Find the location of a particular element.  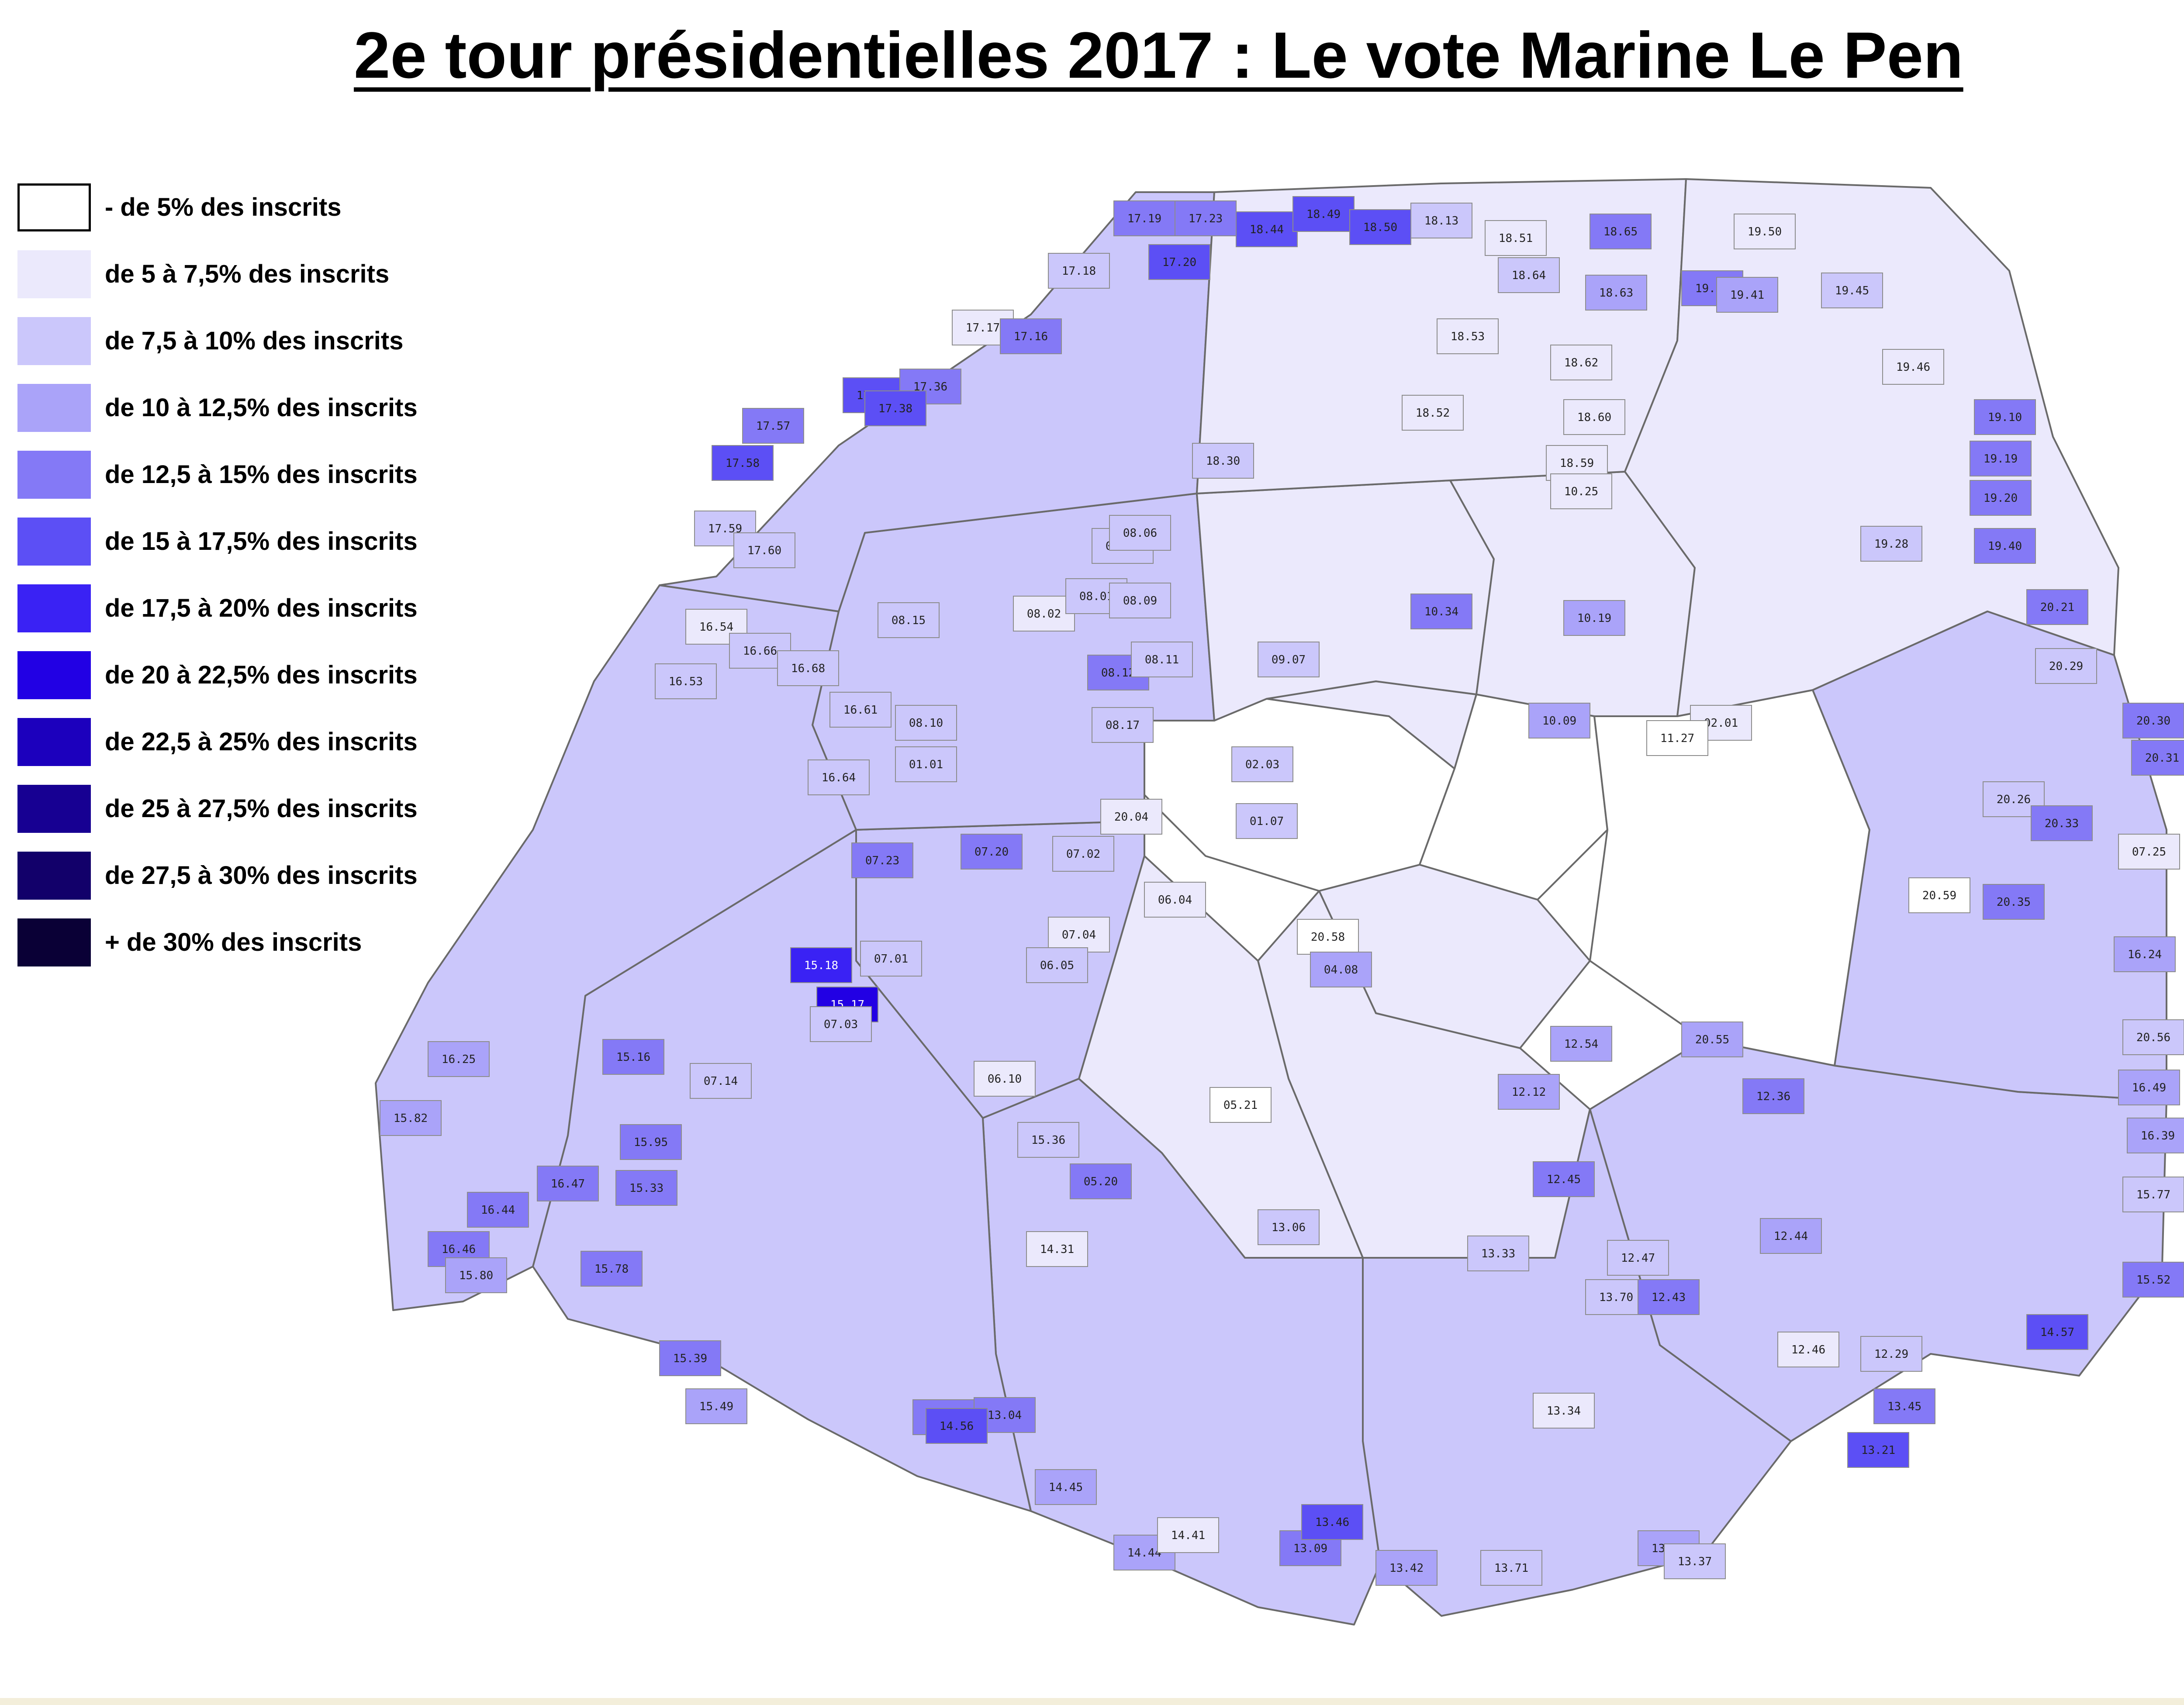

bureau-label: 08.06 is located at coordinates (1140, 533).